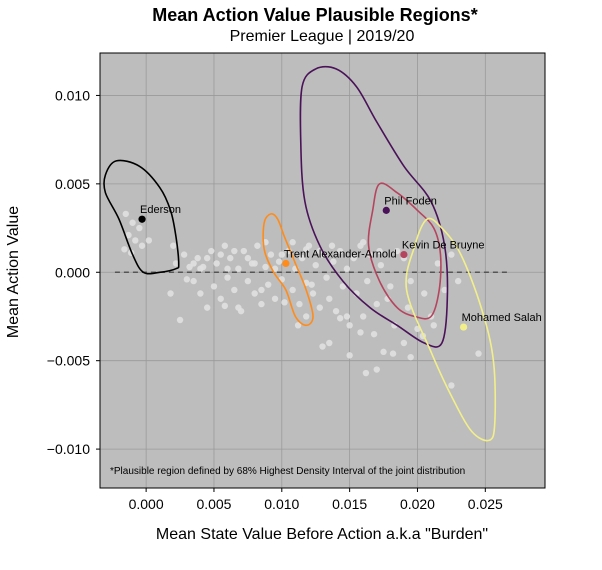 The image size is (602, 570). What do you see at coordinates (451, 329) in the screenshot?
I see `region-mohamed-salah` at bounding box center [451, 329].